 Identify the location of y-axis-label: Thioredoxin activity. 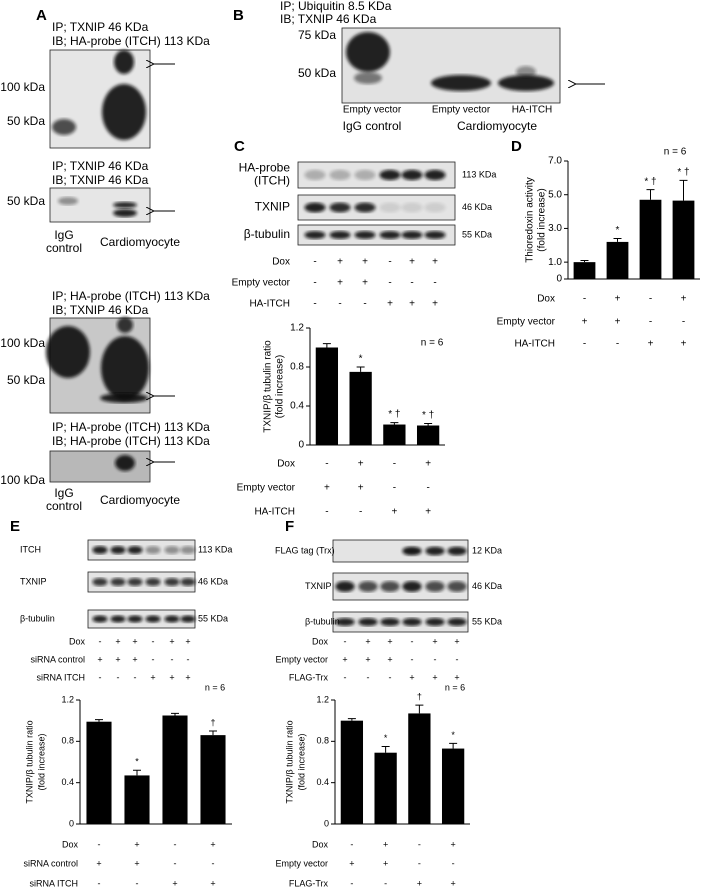
(530, 220).